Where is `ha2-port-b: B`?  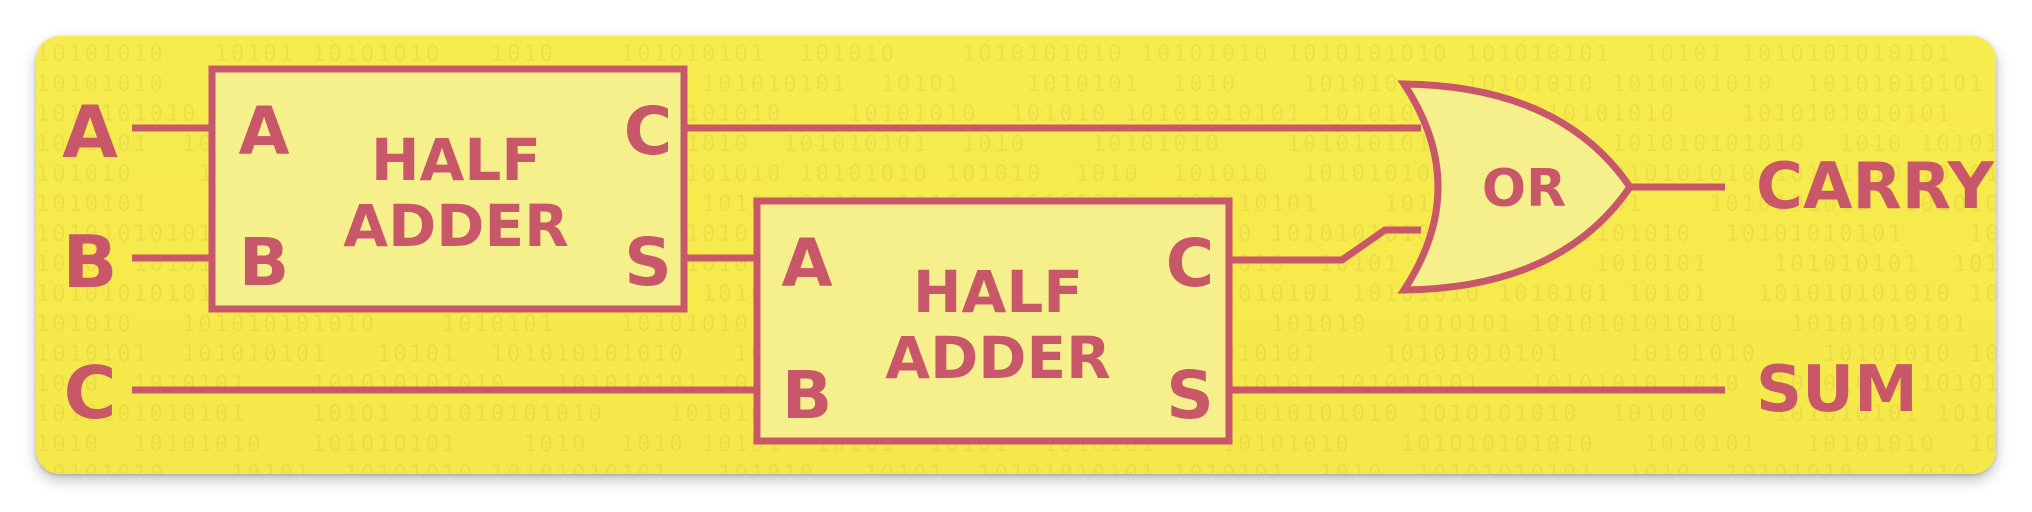 ha2-port-b: B is located at coordinates (807, 395).